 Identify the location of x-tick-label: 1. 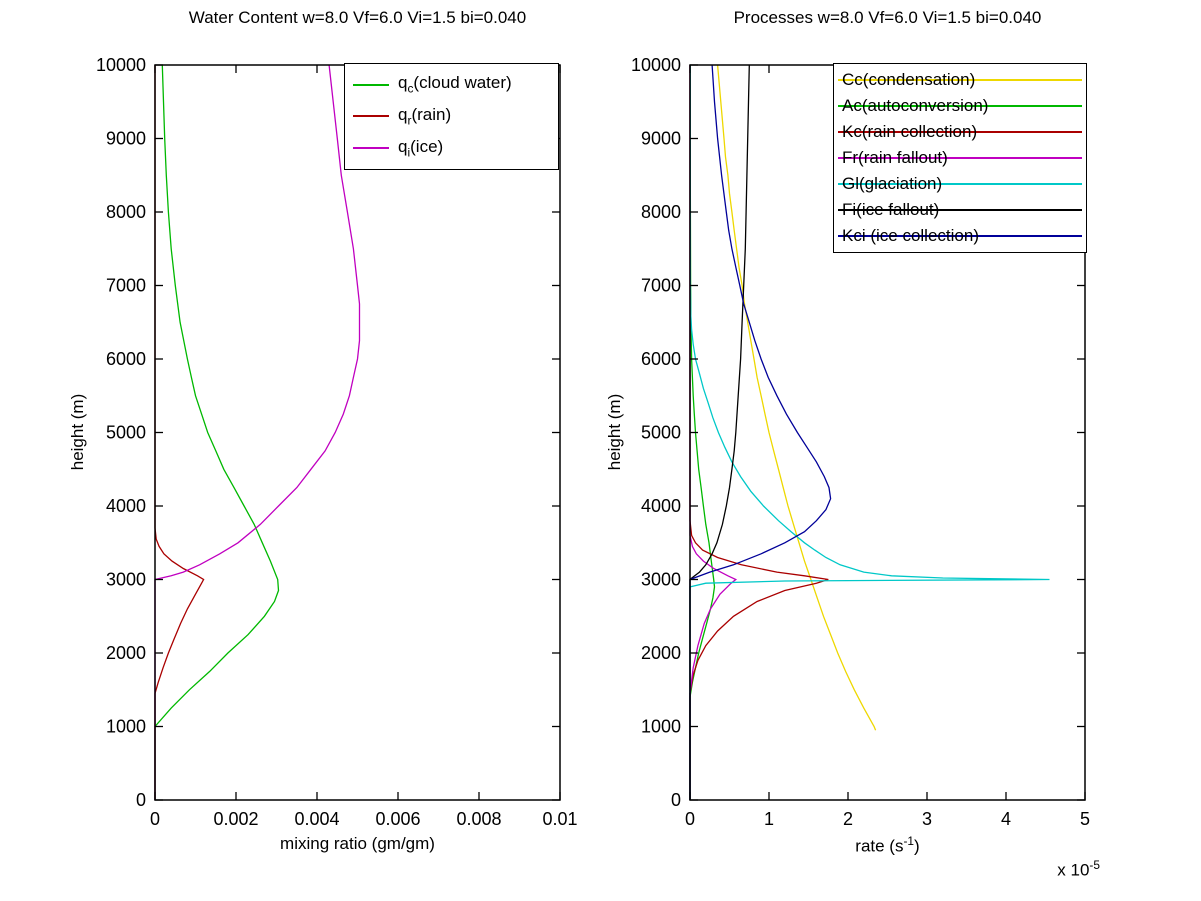
(769, 819).